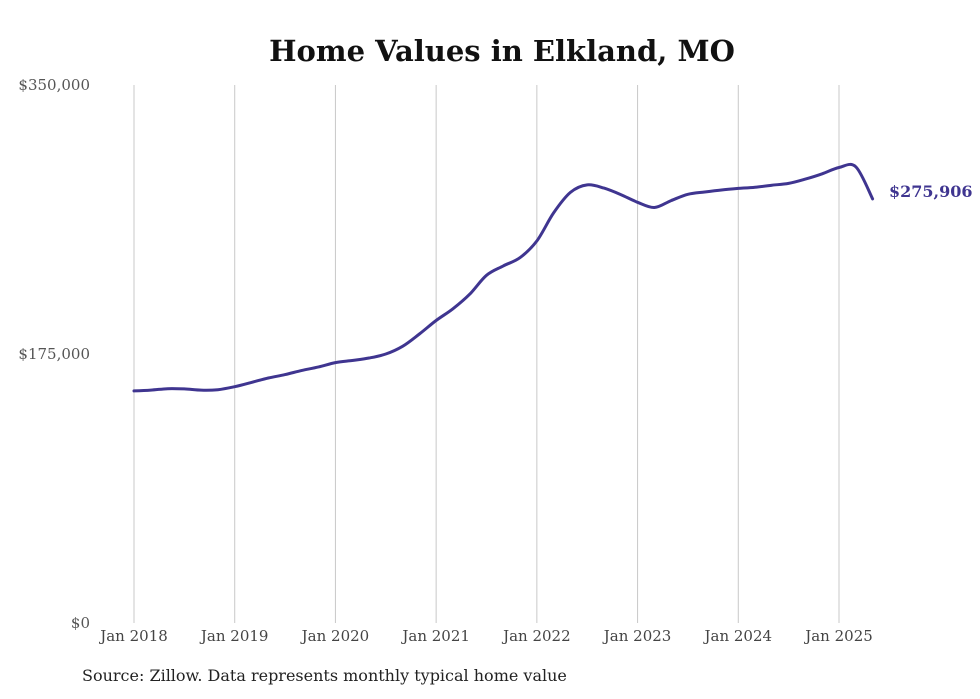 This screenshot has height=699, width=980. I want to click on y-axis-tick-labels: $0 $175,000 $350,000, so click(54, 354).